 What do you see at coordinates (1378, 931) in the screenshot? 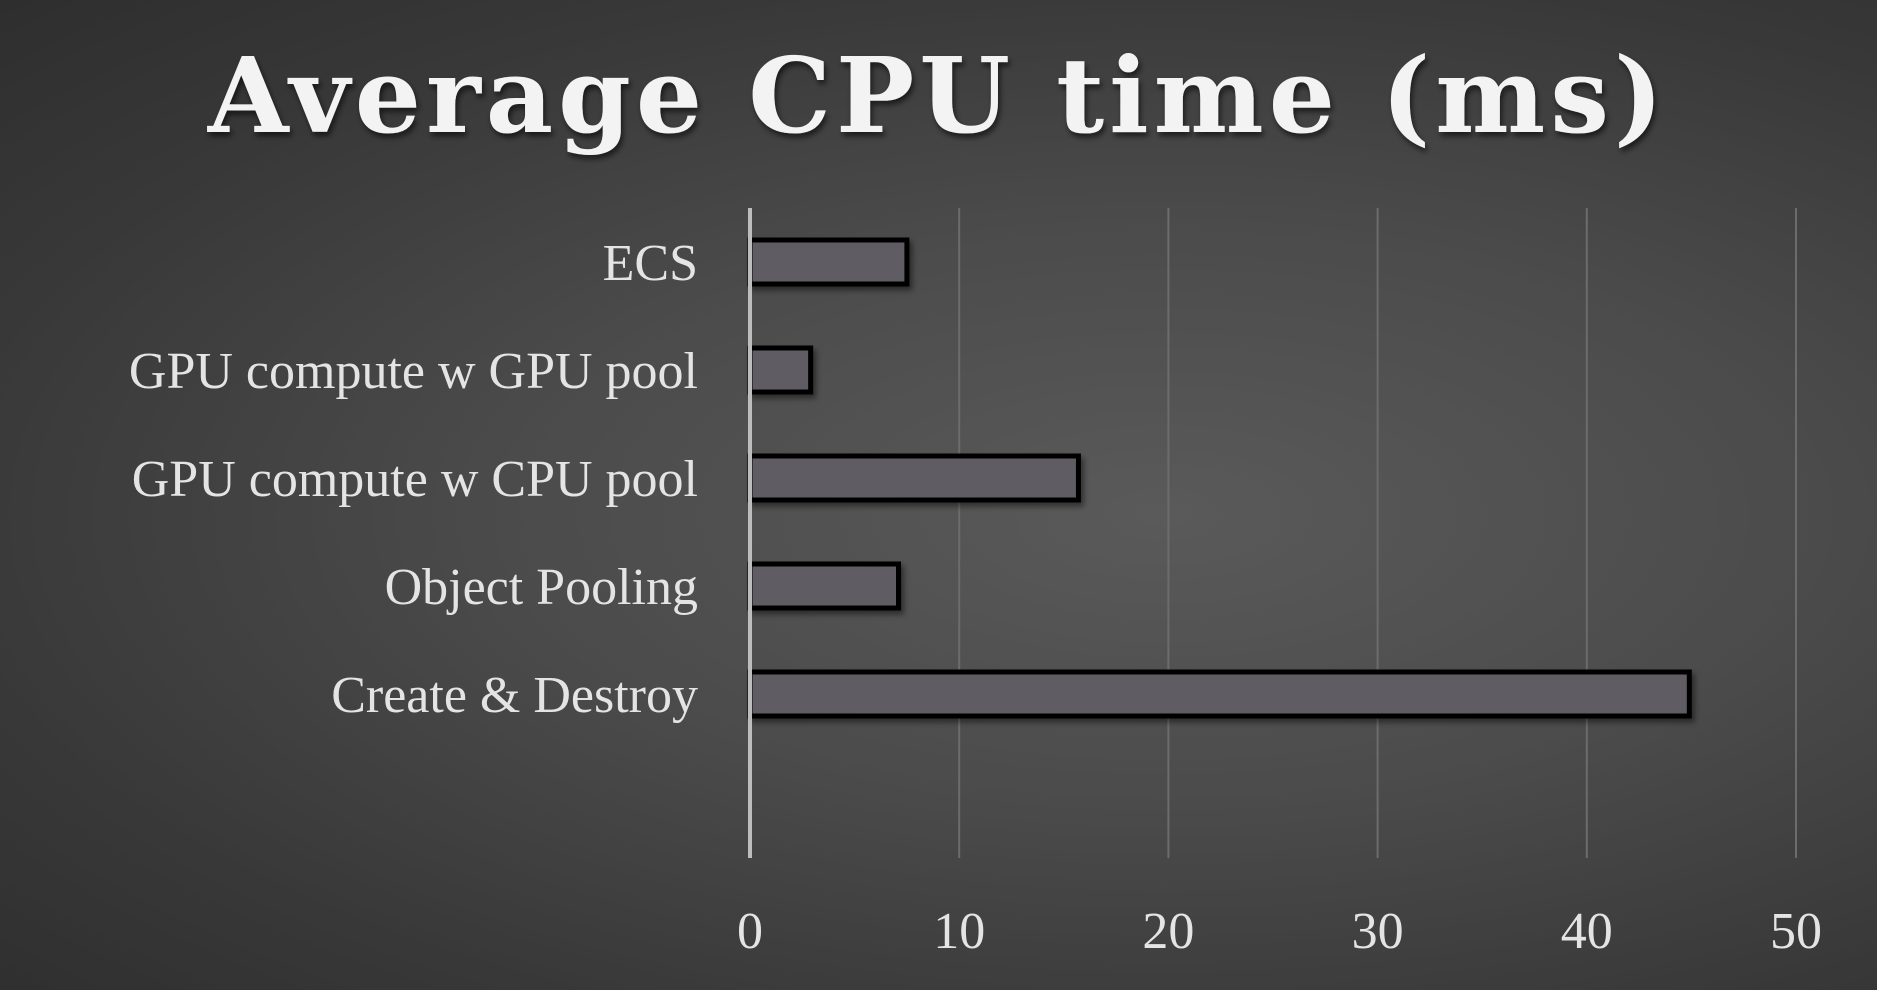
I see `x-tick-label: 30` at bounding box center [1378, 931].